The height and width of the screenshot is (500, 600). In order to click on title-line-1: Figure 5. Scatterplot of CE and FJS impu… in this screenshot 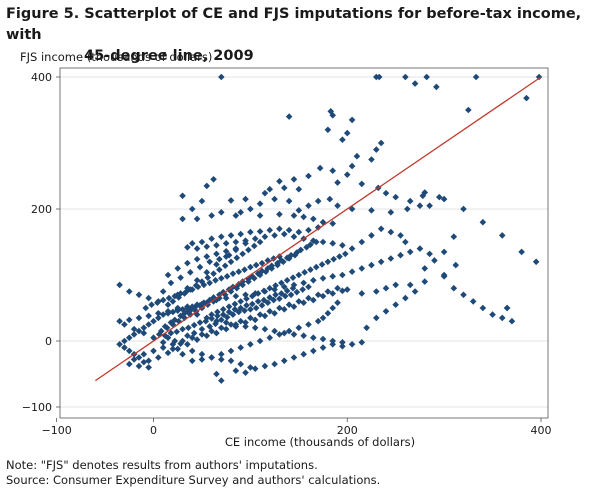, I will do `click(294, 24)`.